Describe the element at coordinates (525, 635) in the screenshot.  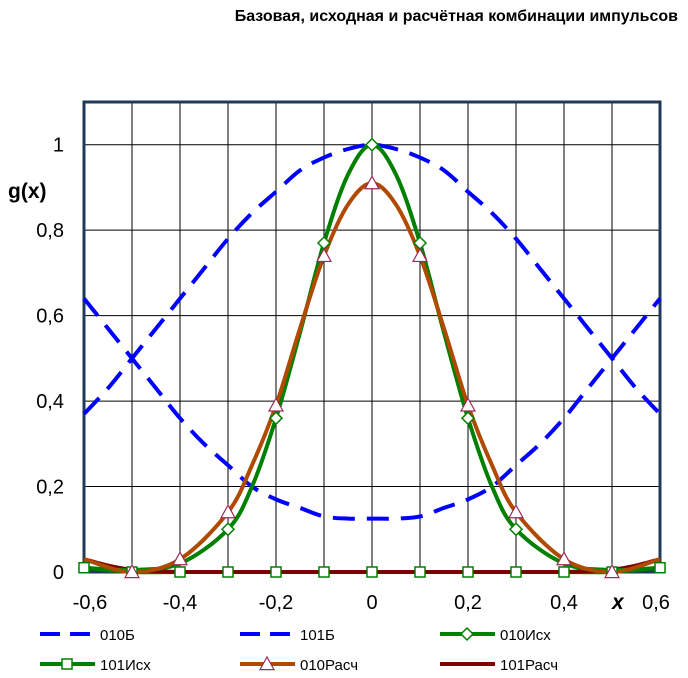
I see `legend-label: 010Исх` at that location.